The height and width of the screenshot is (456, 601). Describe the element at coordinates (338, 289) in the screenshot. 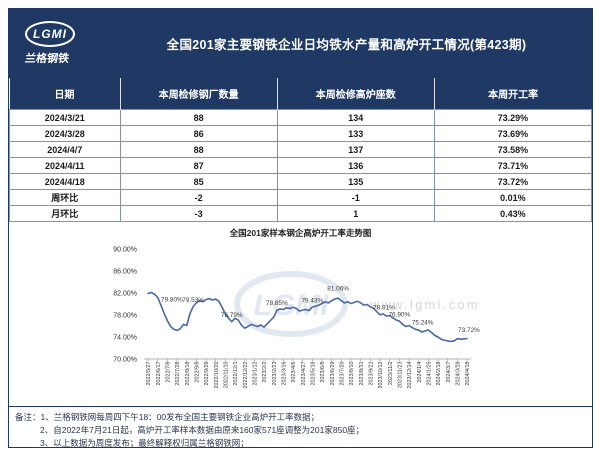

I see `data-label: 81.06%` at that location.